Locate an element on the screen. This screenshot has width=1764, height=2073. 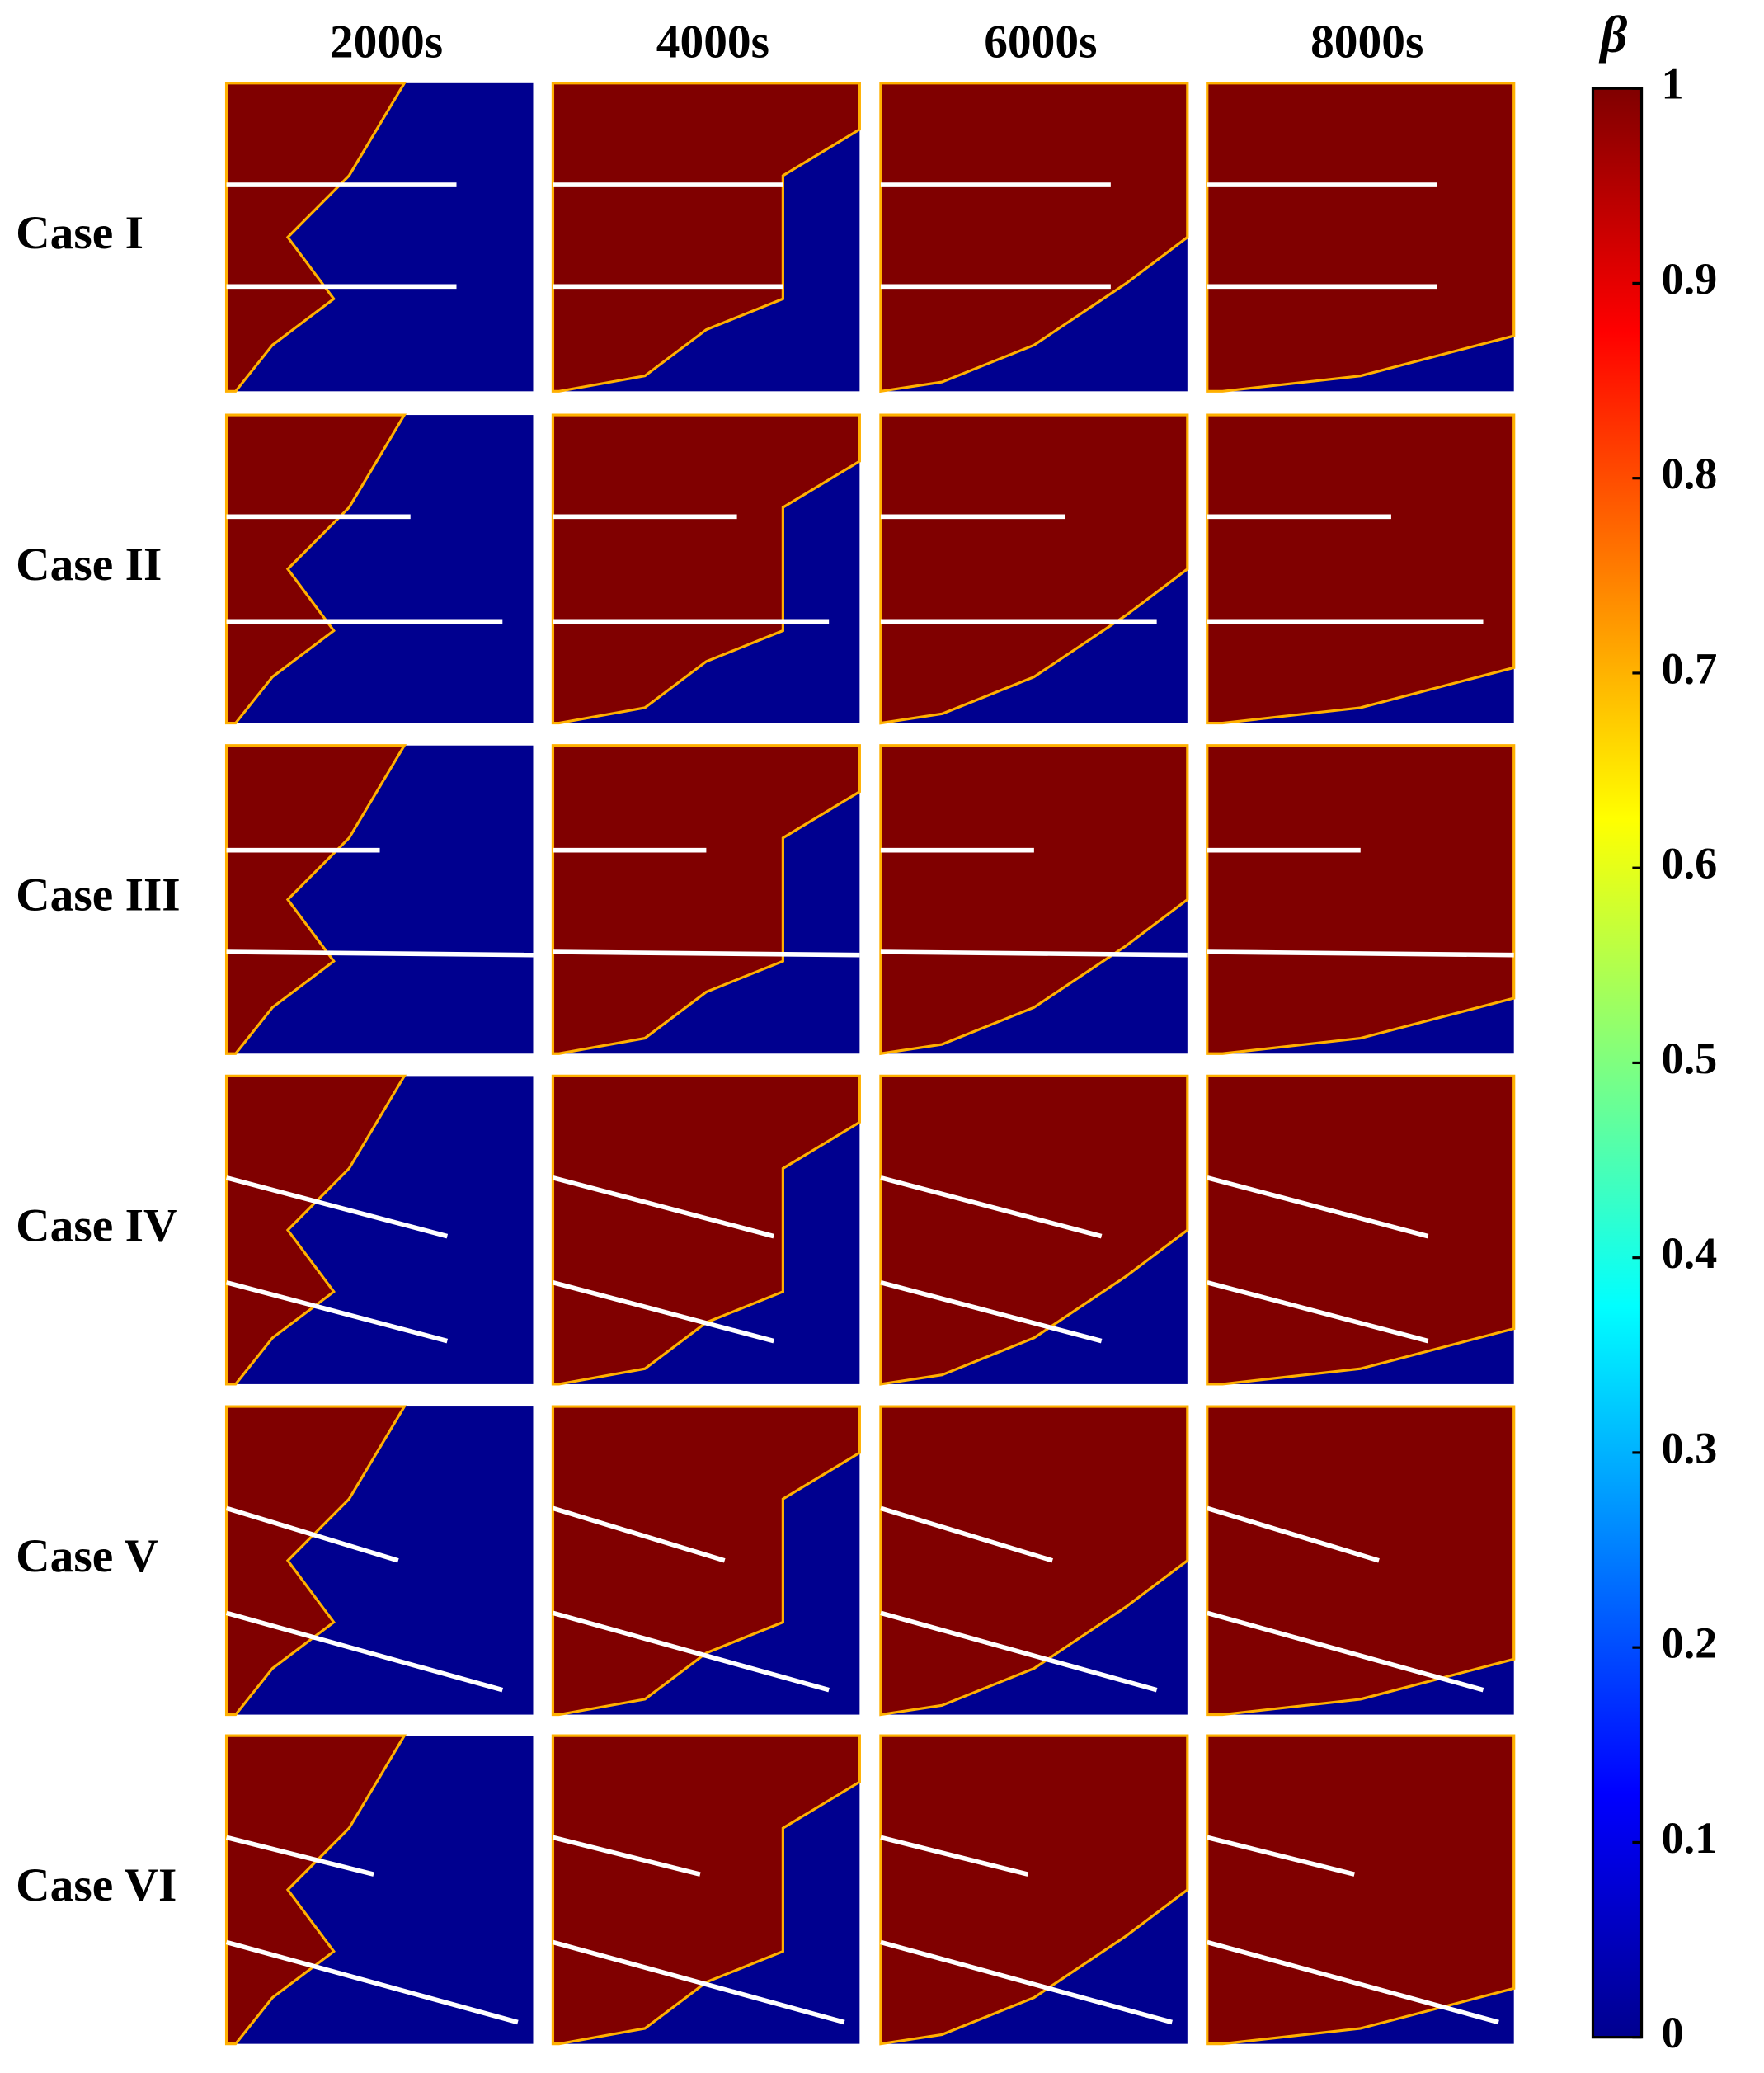
colorbar-tick-label: 0.4 is located at coordinates (1689, 1253).